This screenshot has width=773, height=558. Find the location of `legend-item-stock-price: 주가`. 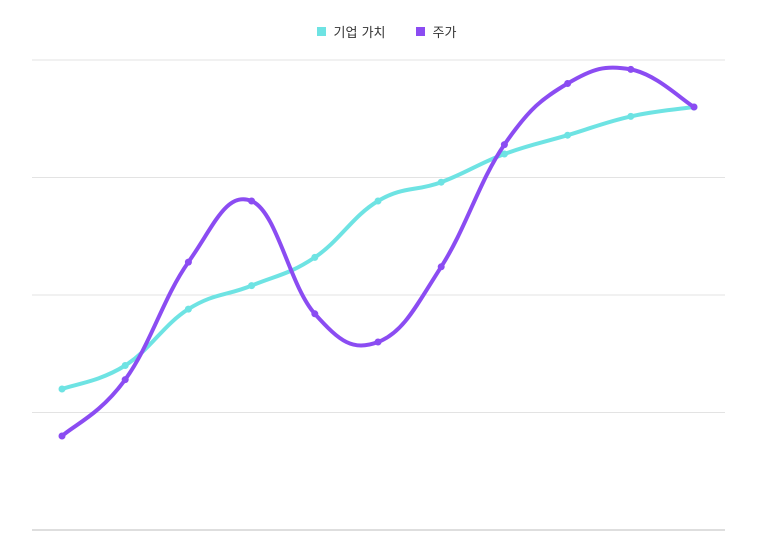

legend-item-stock-price: 주가 is located at coordinates (436, 31).